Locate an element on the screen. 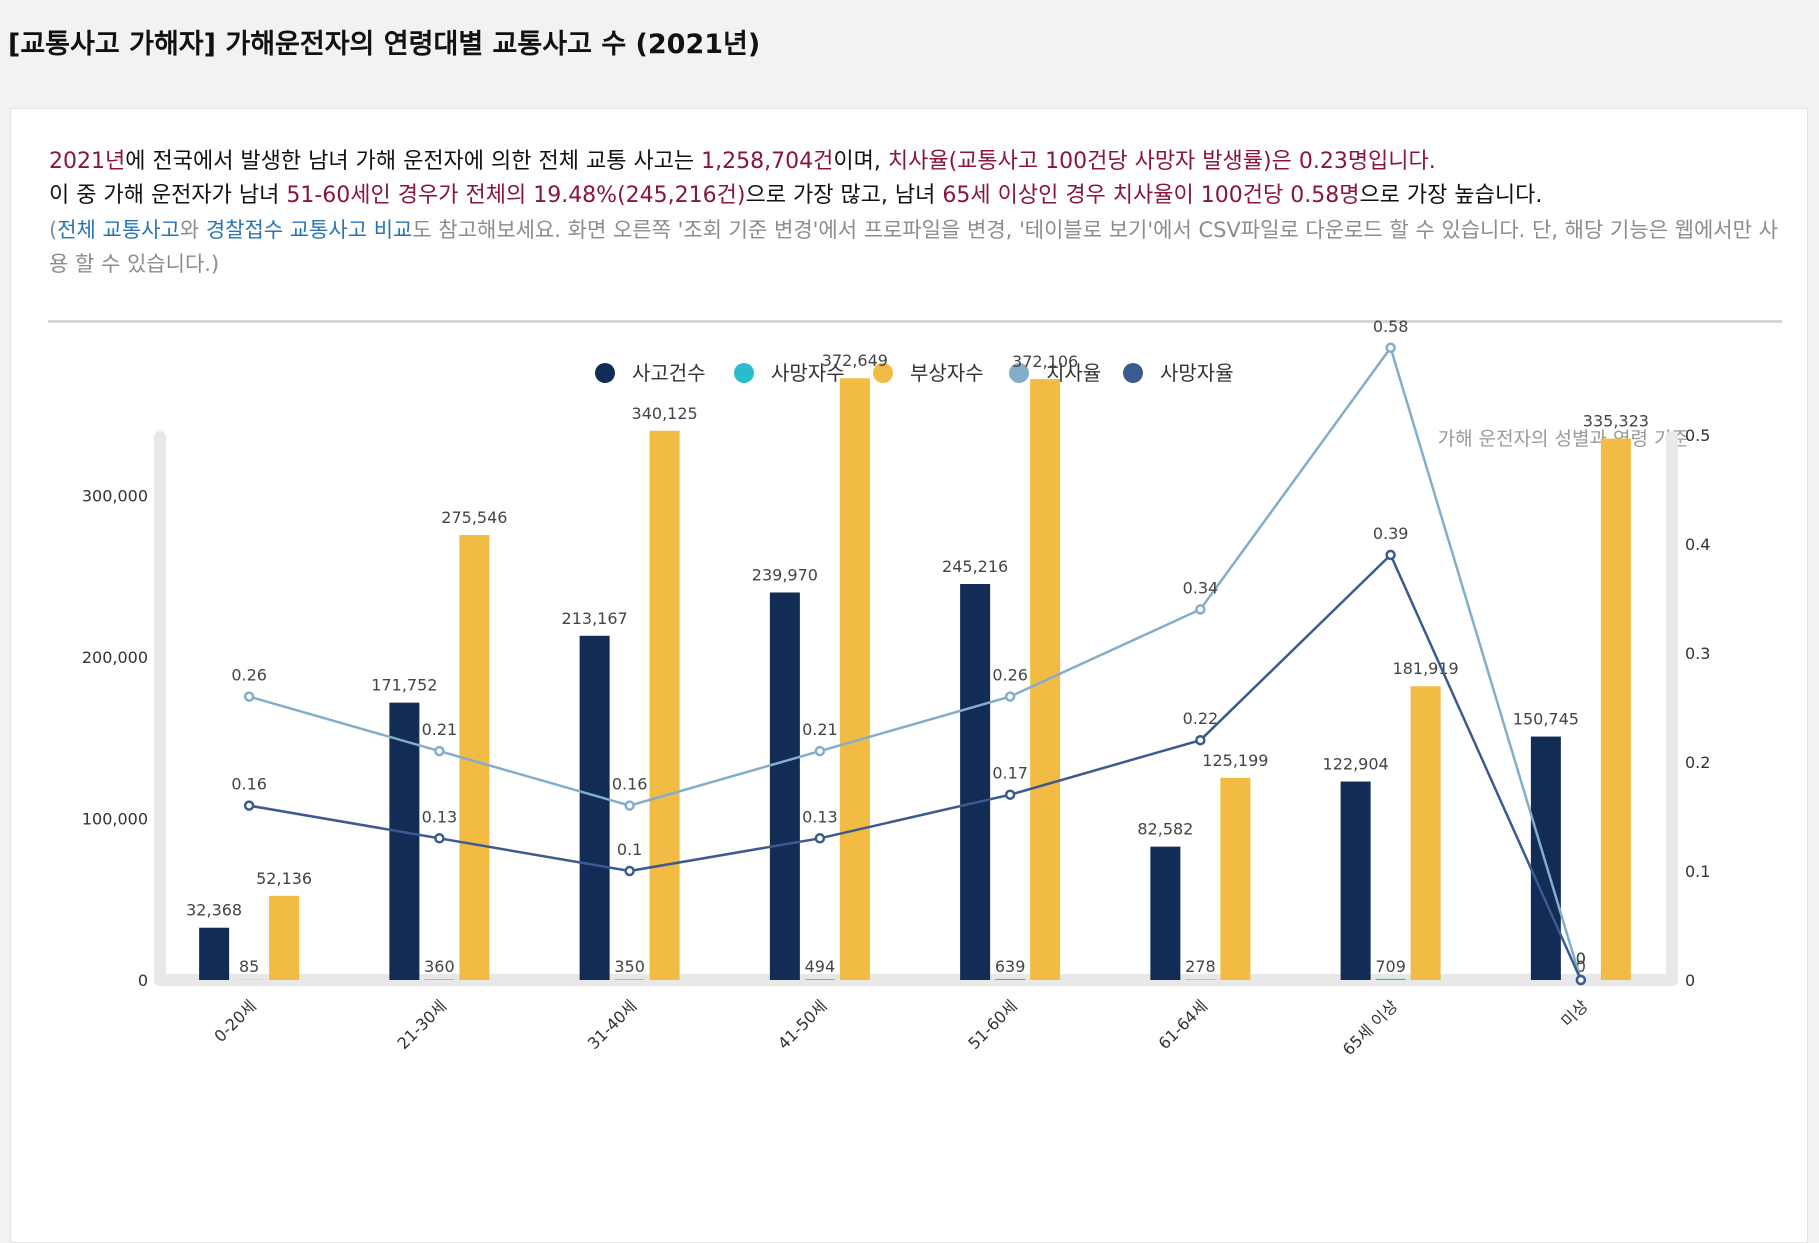  legend-item-부상자수: 부상자수 is located at coordinates (928, 373).